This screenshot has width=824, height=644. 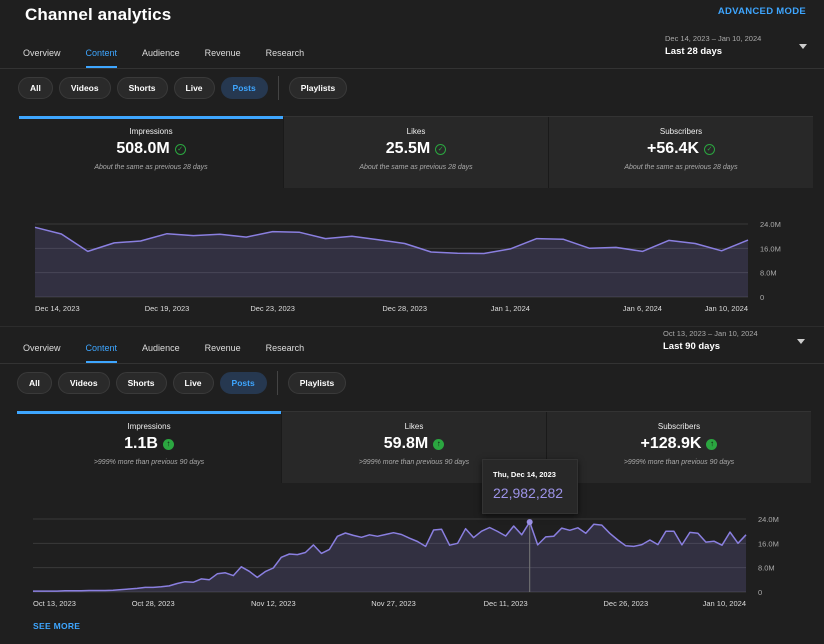 I want to click on chip-divider, so click(x=278, y=88).